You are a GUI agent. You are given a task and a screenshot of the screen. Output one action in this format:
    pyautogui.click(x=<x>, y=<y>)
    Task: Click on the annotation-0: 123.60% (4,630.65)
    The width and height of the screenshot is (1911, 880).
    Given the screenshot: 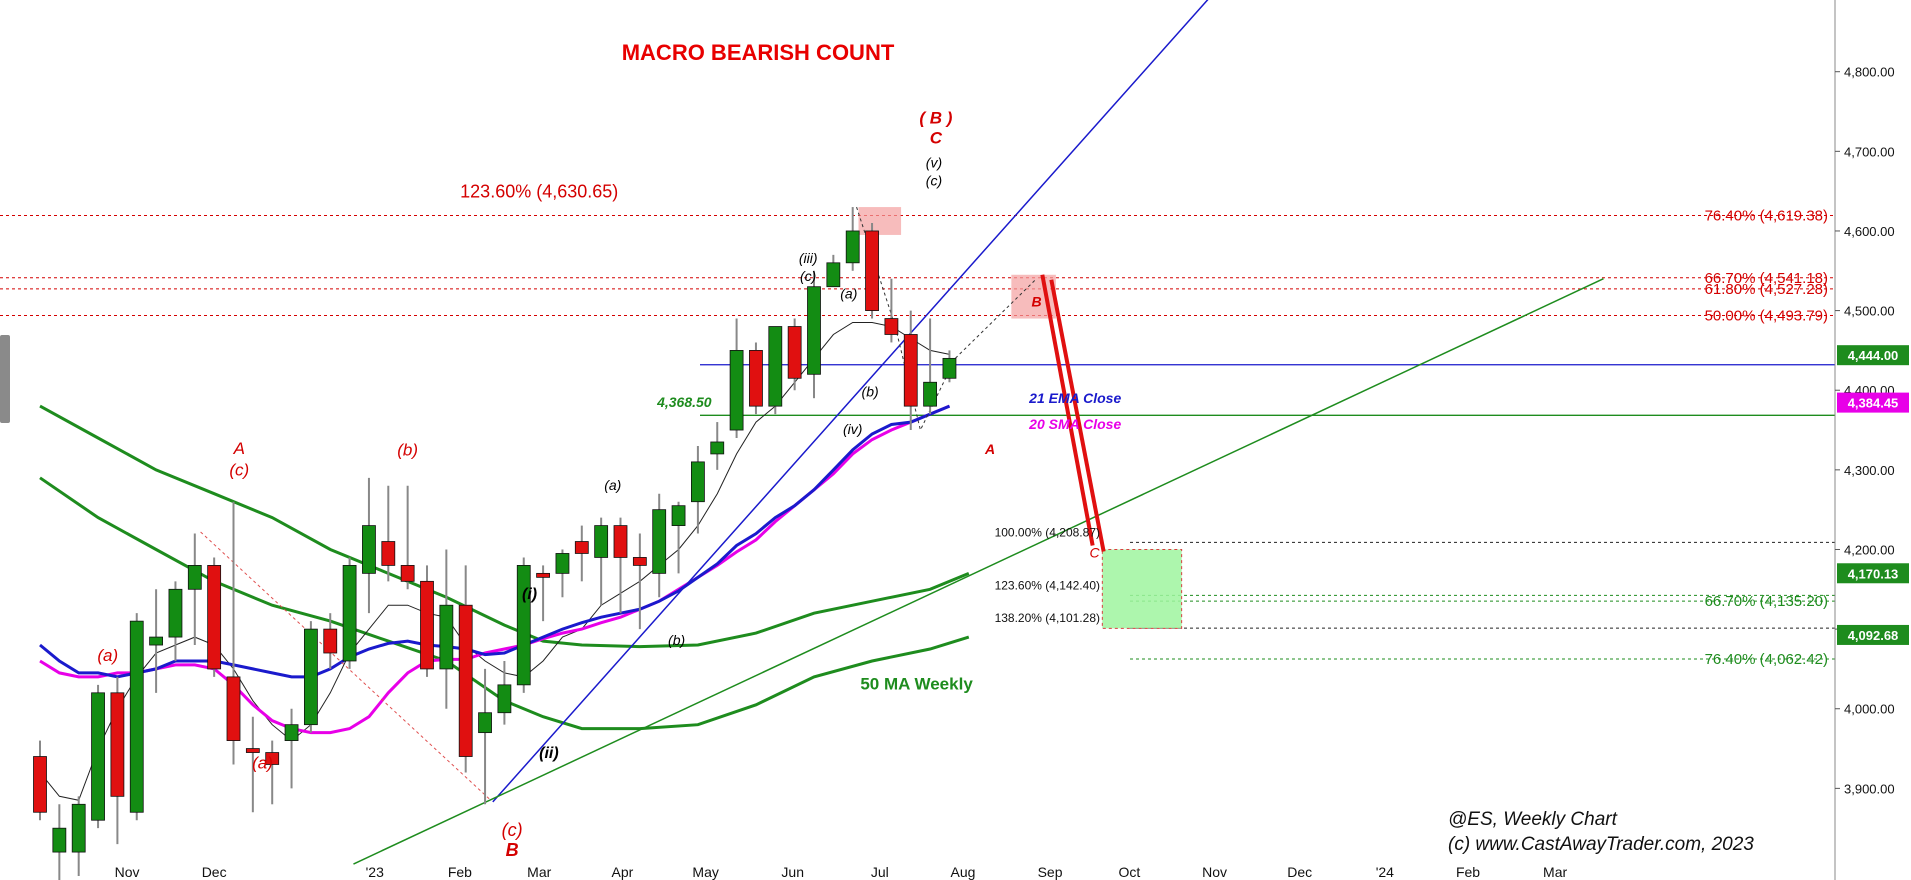 What is the action you would take?
    pyautogui.click(x=539, y=192)
    